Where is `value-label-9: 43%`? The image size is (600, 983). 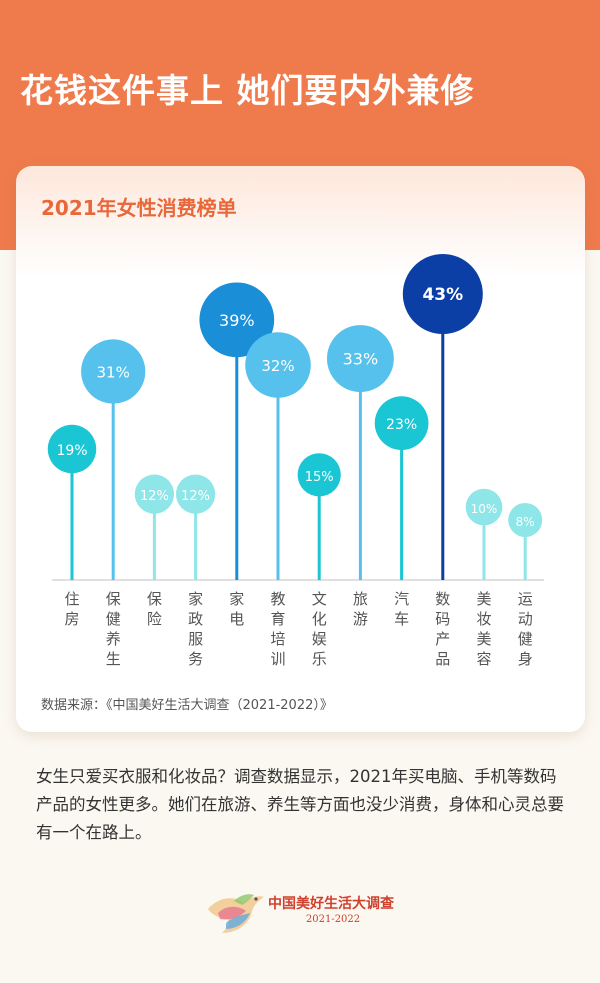
value-label-9: 43% is located at coordinates (442, 295).